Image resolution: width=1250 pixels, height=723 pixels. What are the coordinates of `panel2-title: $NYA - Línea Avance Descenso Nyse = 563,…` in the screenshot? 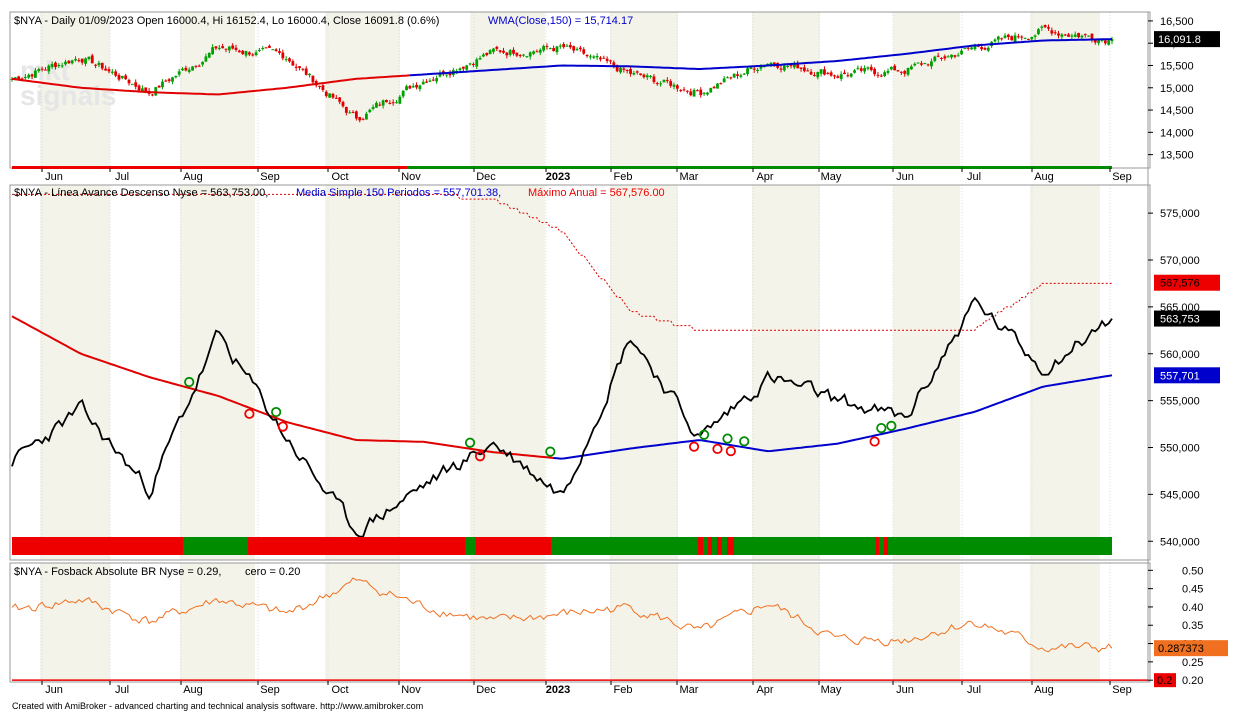 It's located at (141, 193).